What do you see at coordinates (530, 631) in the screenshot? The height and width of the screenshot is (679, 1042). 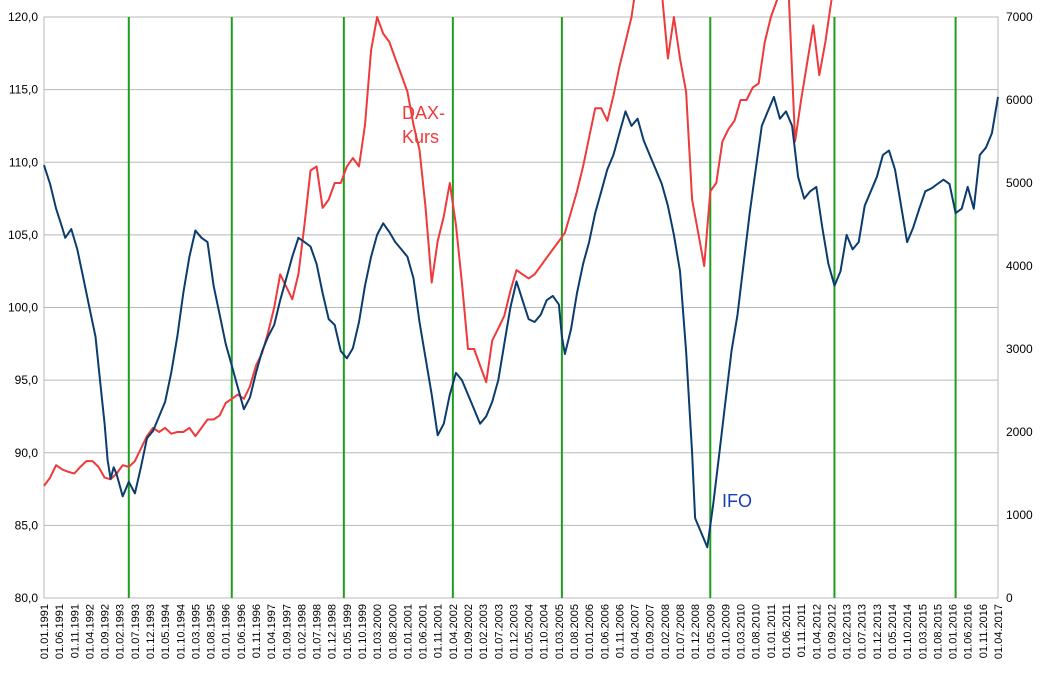 I see `x-tick-label: 01.05.2004` at bounding box center [530, 631].